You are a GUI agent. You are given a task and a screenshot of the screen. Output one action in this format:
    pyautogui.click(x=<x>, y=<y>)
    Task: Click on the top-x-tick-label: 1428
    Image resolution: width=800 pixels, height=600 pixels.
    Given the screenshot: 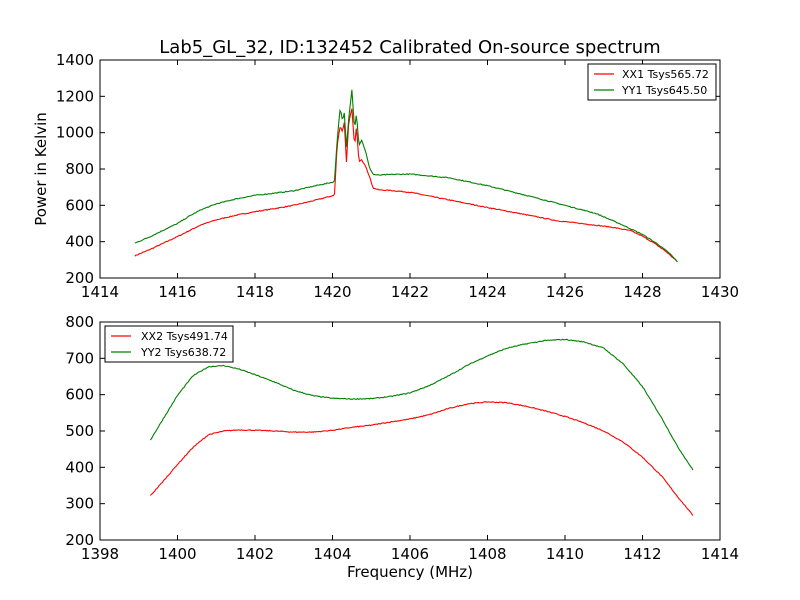 What is the action you would take?
    pyautogui.click(x=642, y=292)
    